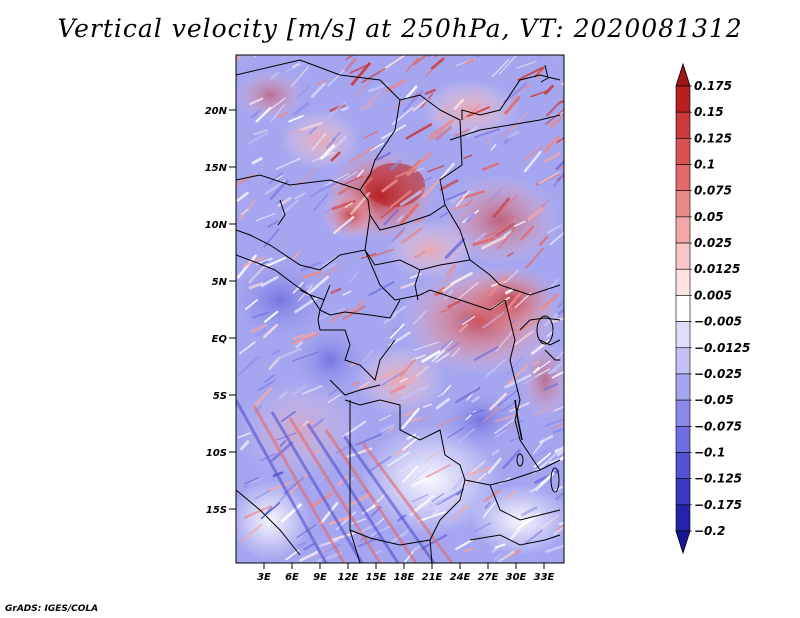  Describe the element at coordinates (683, 542) in the screenshot. I see `colorbar-bottom-arrow` at that location.